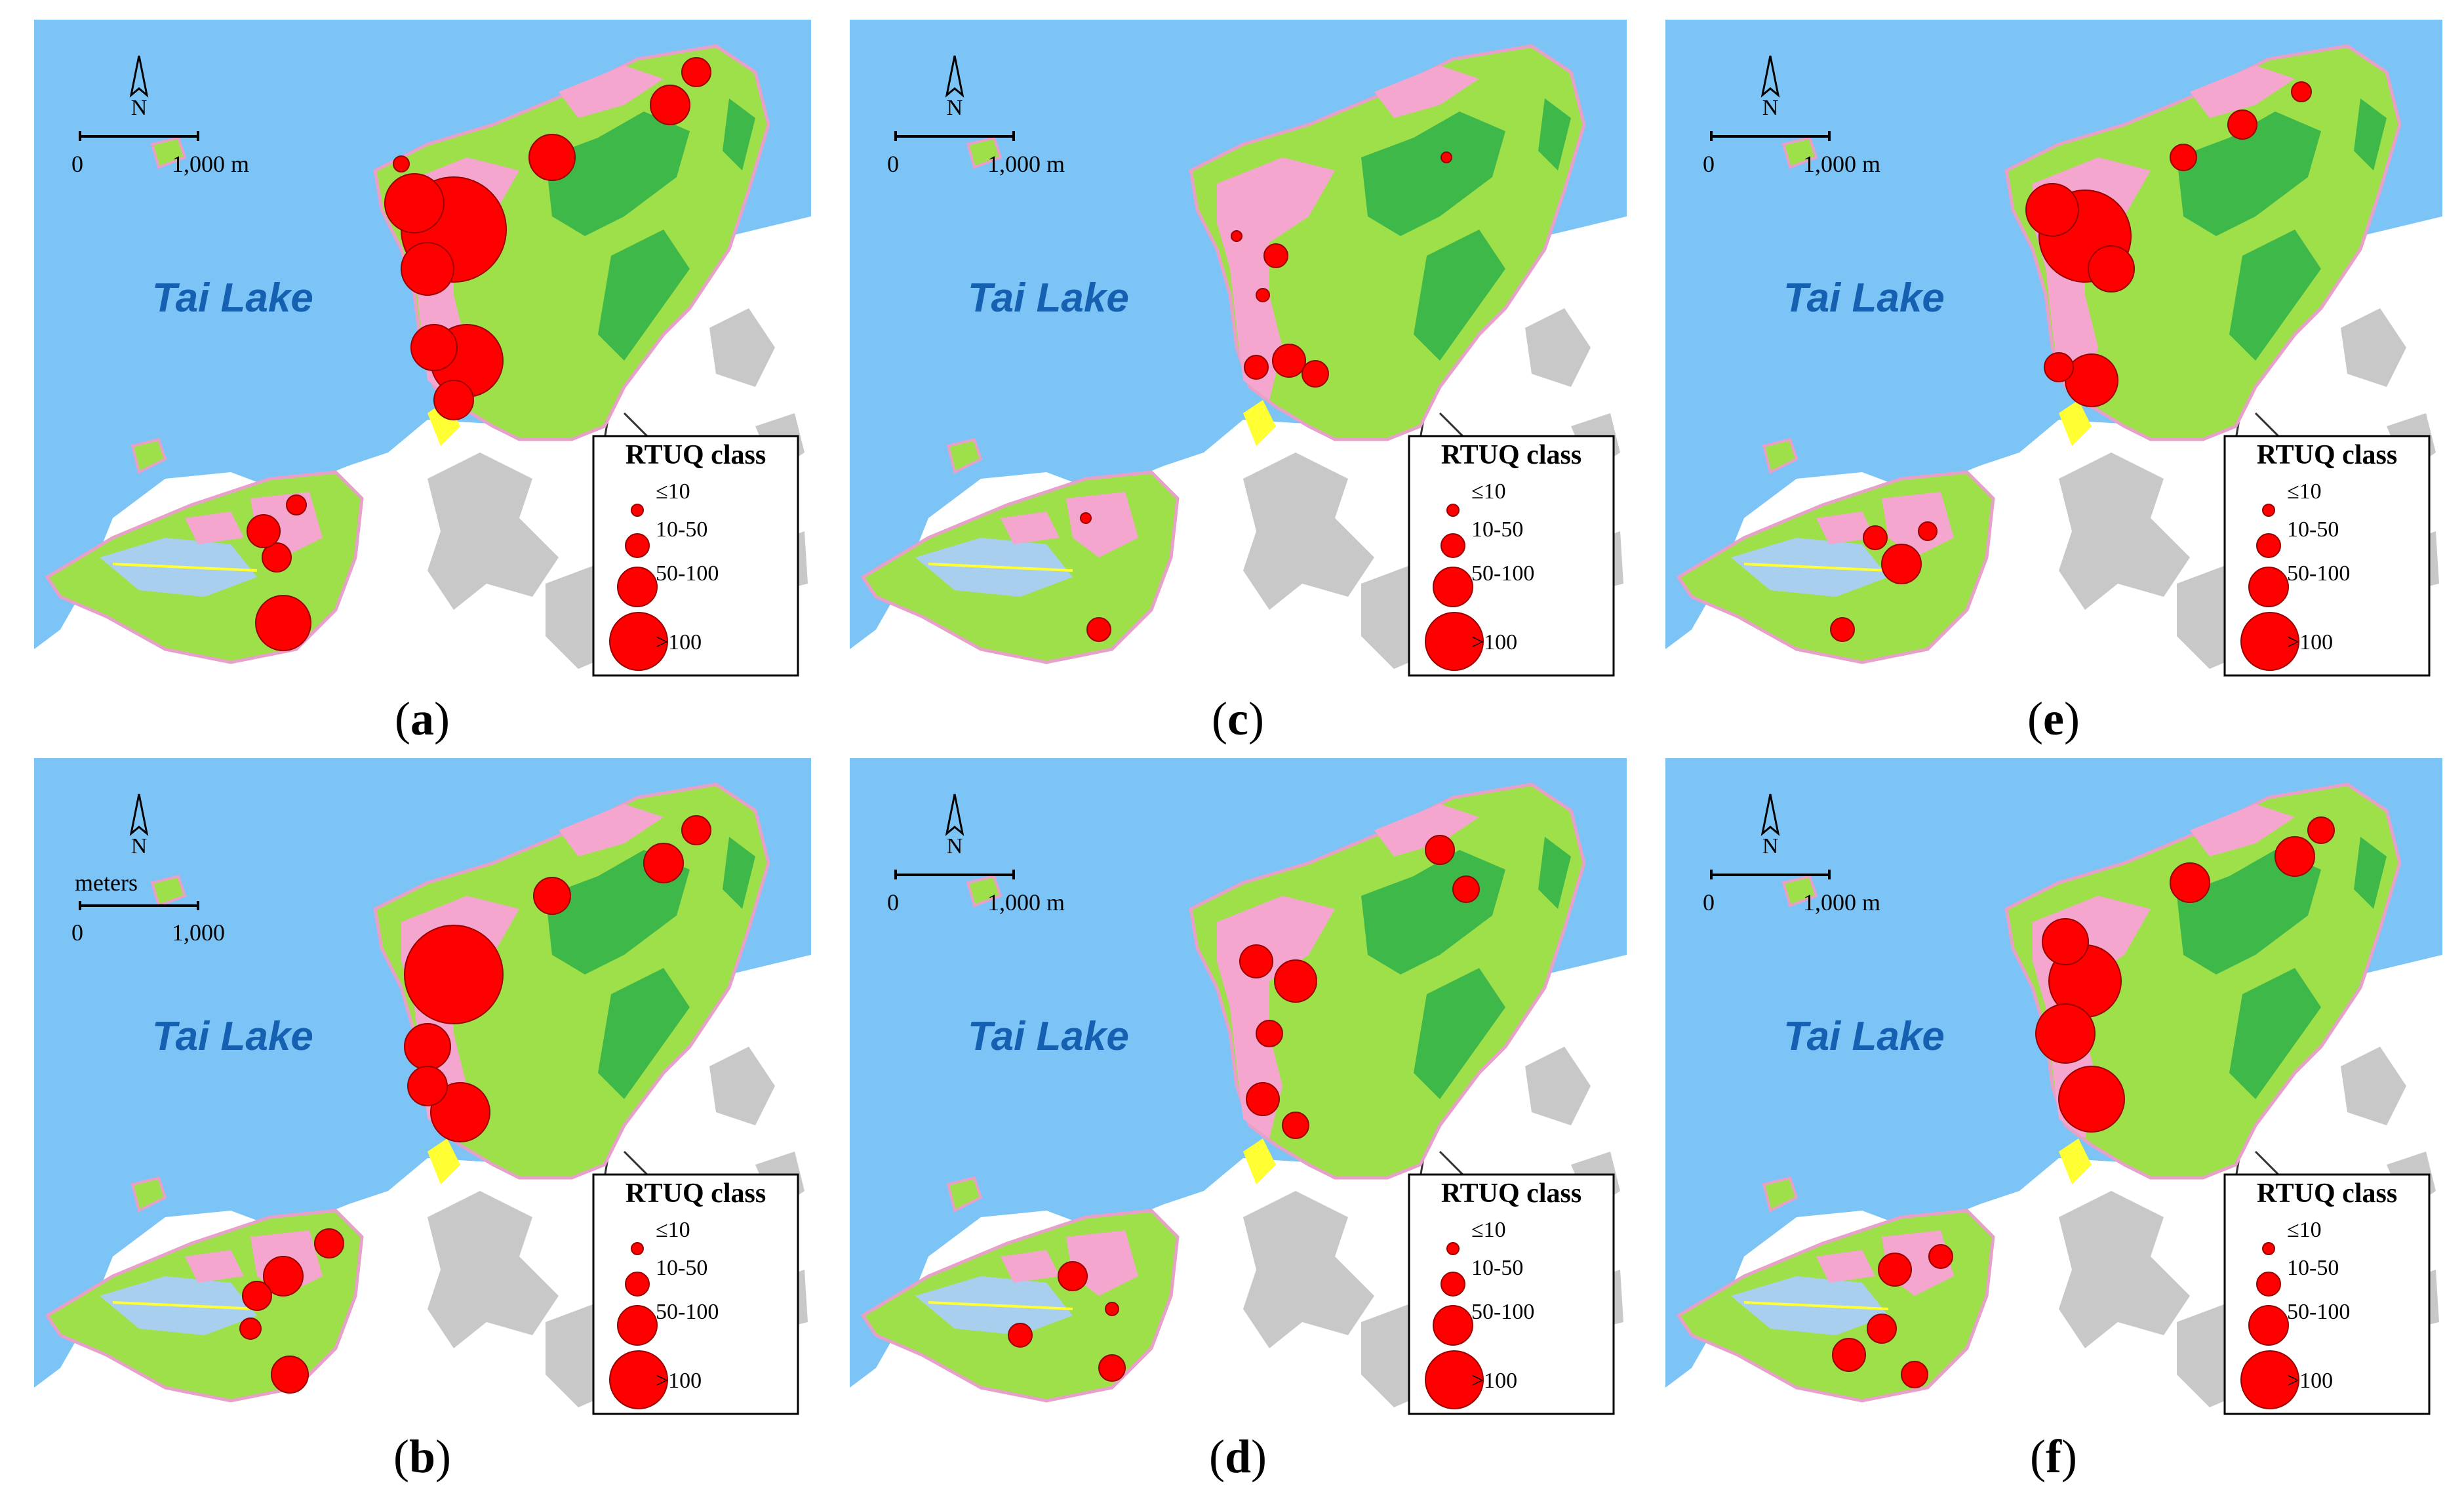 The height and width of the screenshot is (1488, 2464). Describe the element at coordinates (1864, 298) in the screenshot. I see `lake-label-e: Tai Lake` at that location.